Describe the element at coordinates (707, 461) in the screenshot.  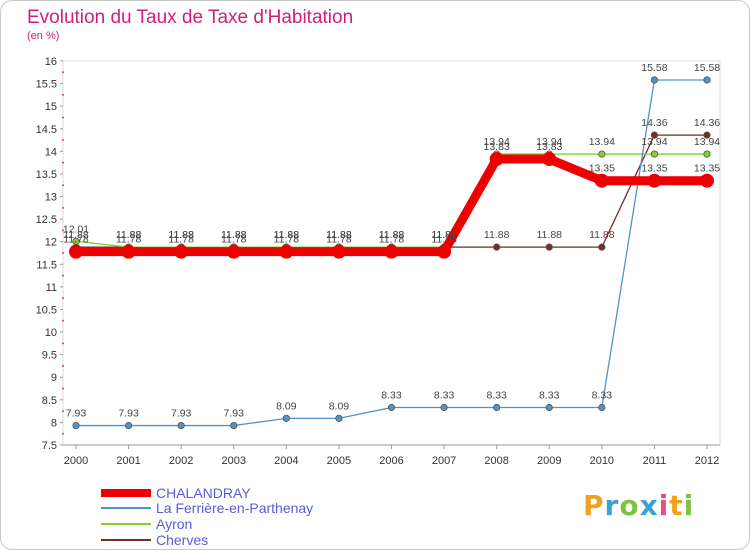
I see `x-tick-label: 2012` at that location.